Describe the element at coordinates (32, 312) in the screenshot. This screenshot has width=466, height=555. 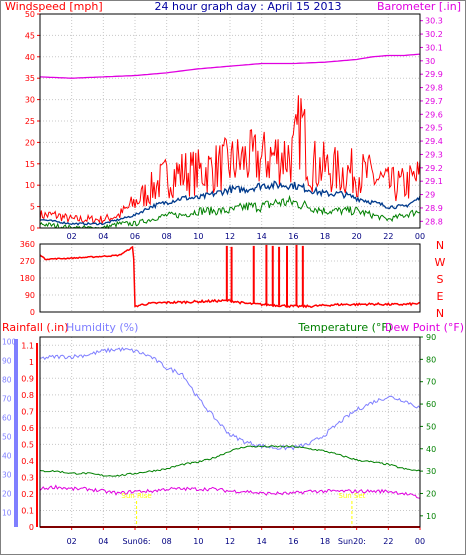
I see `direction-degree-label: 0` at that location.